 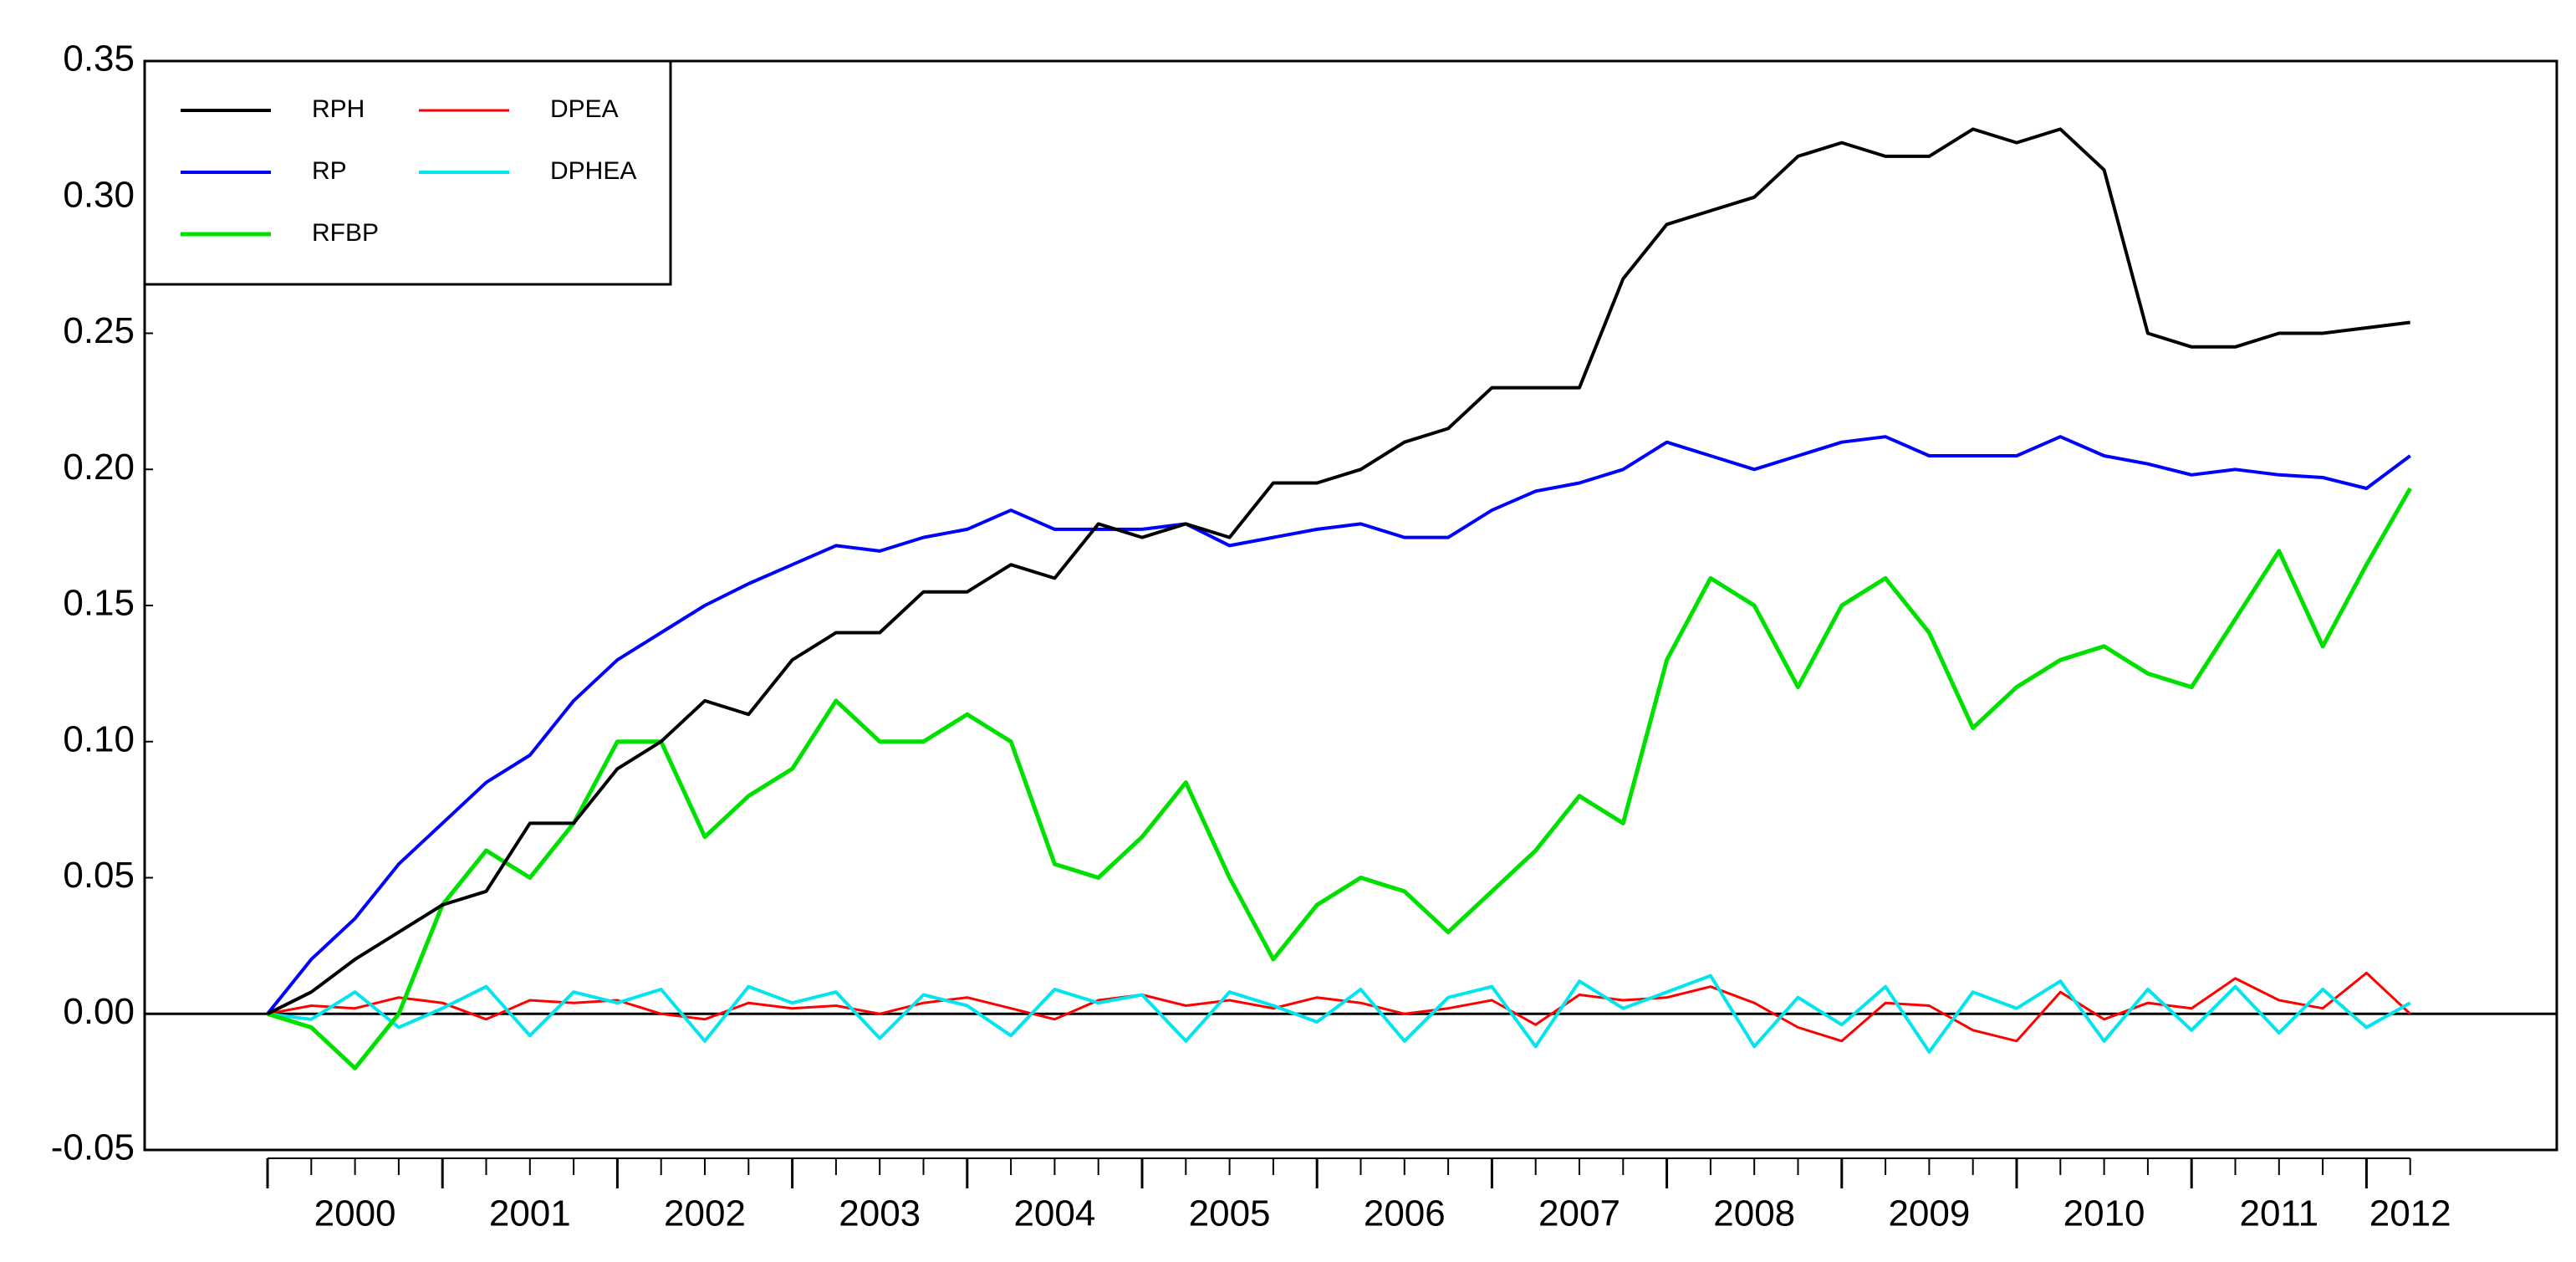 What do you see at coordinates (1405, 1213) in the screenshot?
I see `x-tick-label: 2006` at bounding box center [1405, 1213].